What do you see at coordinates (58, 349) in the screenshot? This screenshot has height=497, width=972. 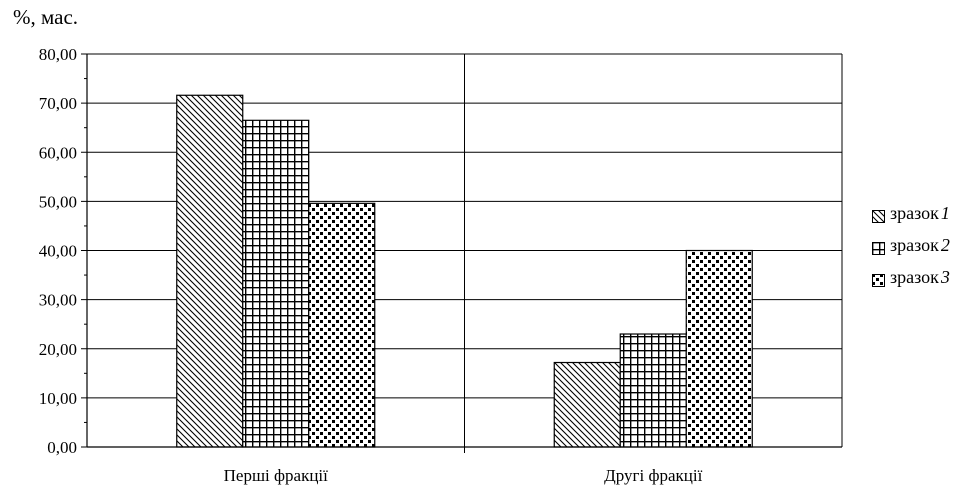 I see `y-tick-label: 20,00` at bounding box center [58, 349].